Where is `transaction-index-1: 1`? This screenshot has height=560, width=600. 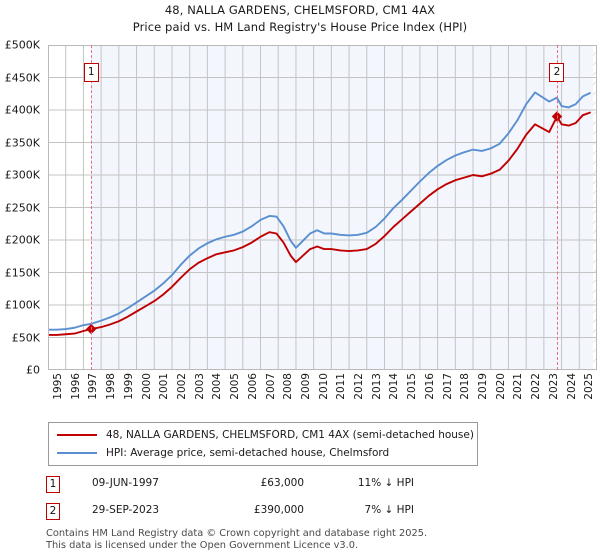
transaction-index-1: 1 is located at coordinates (53, 484).